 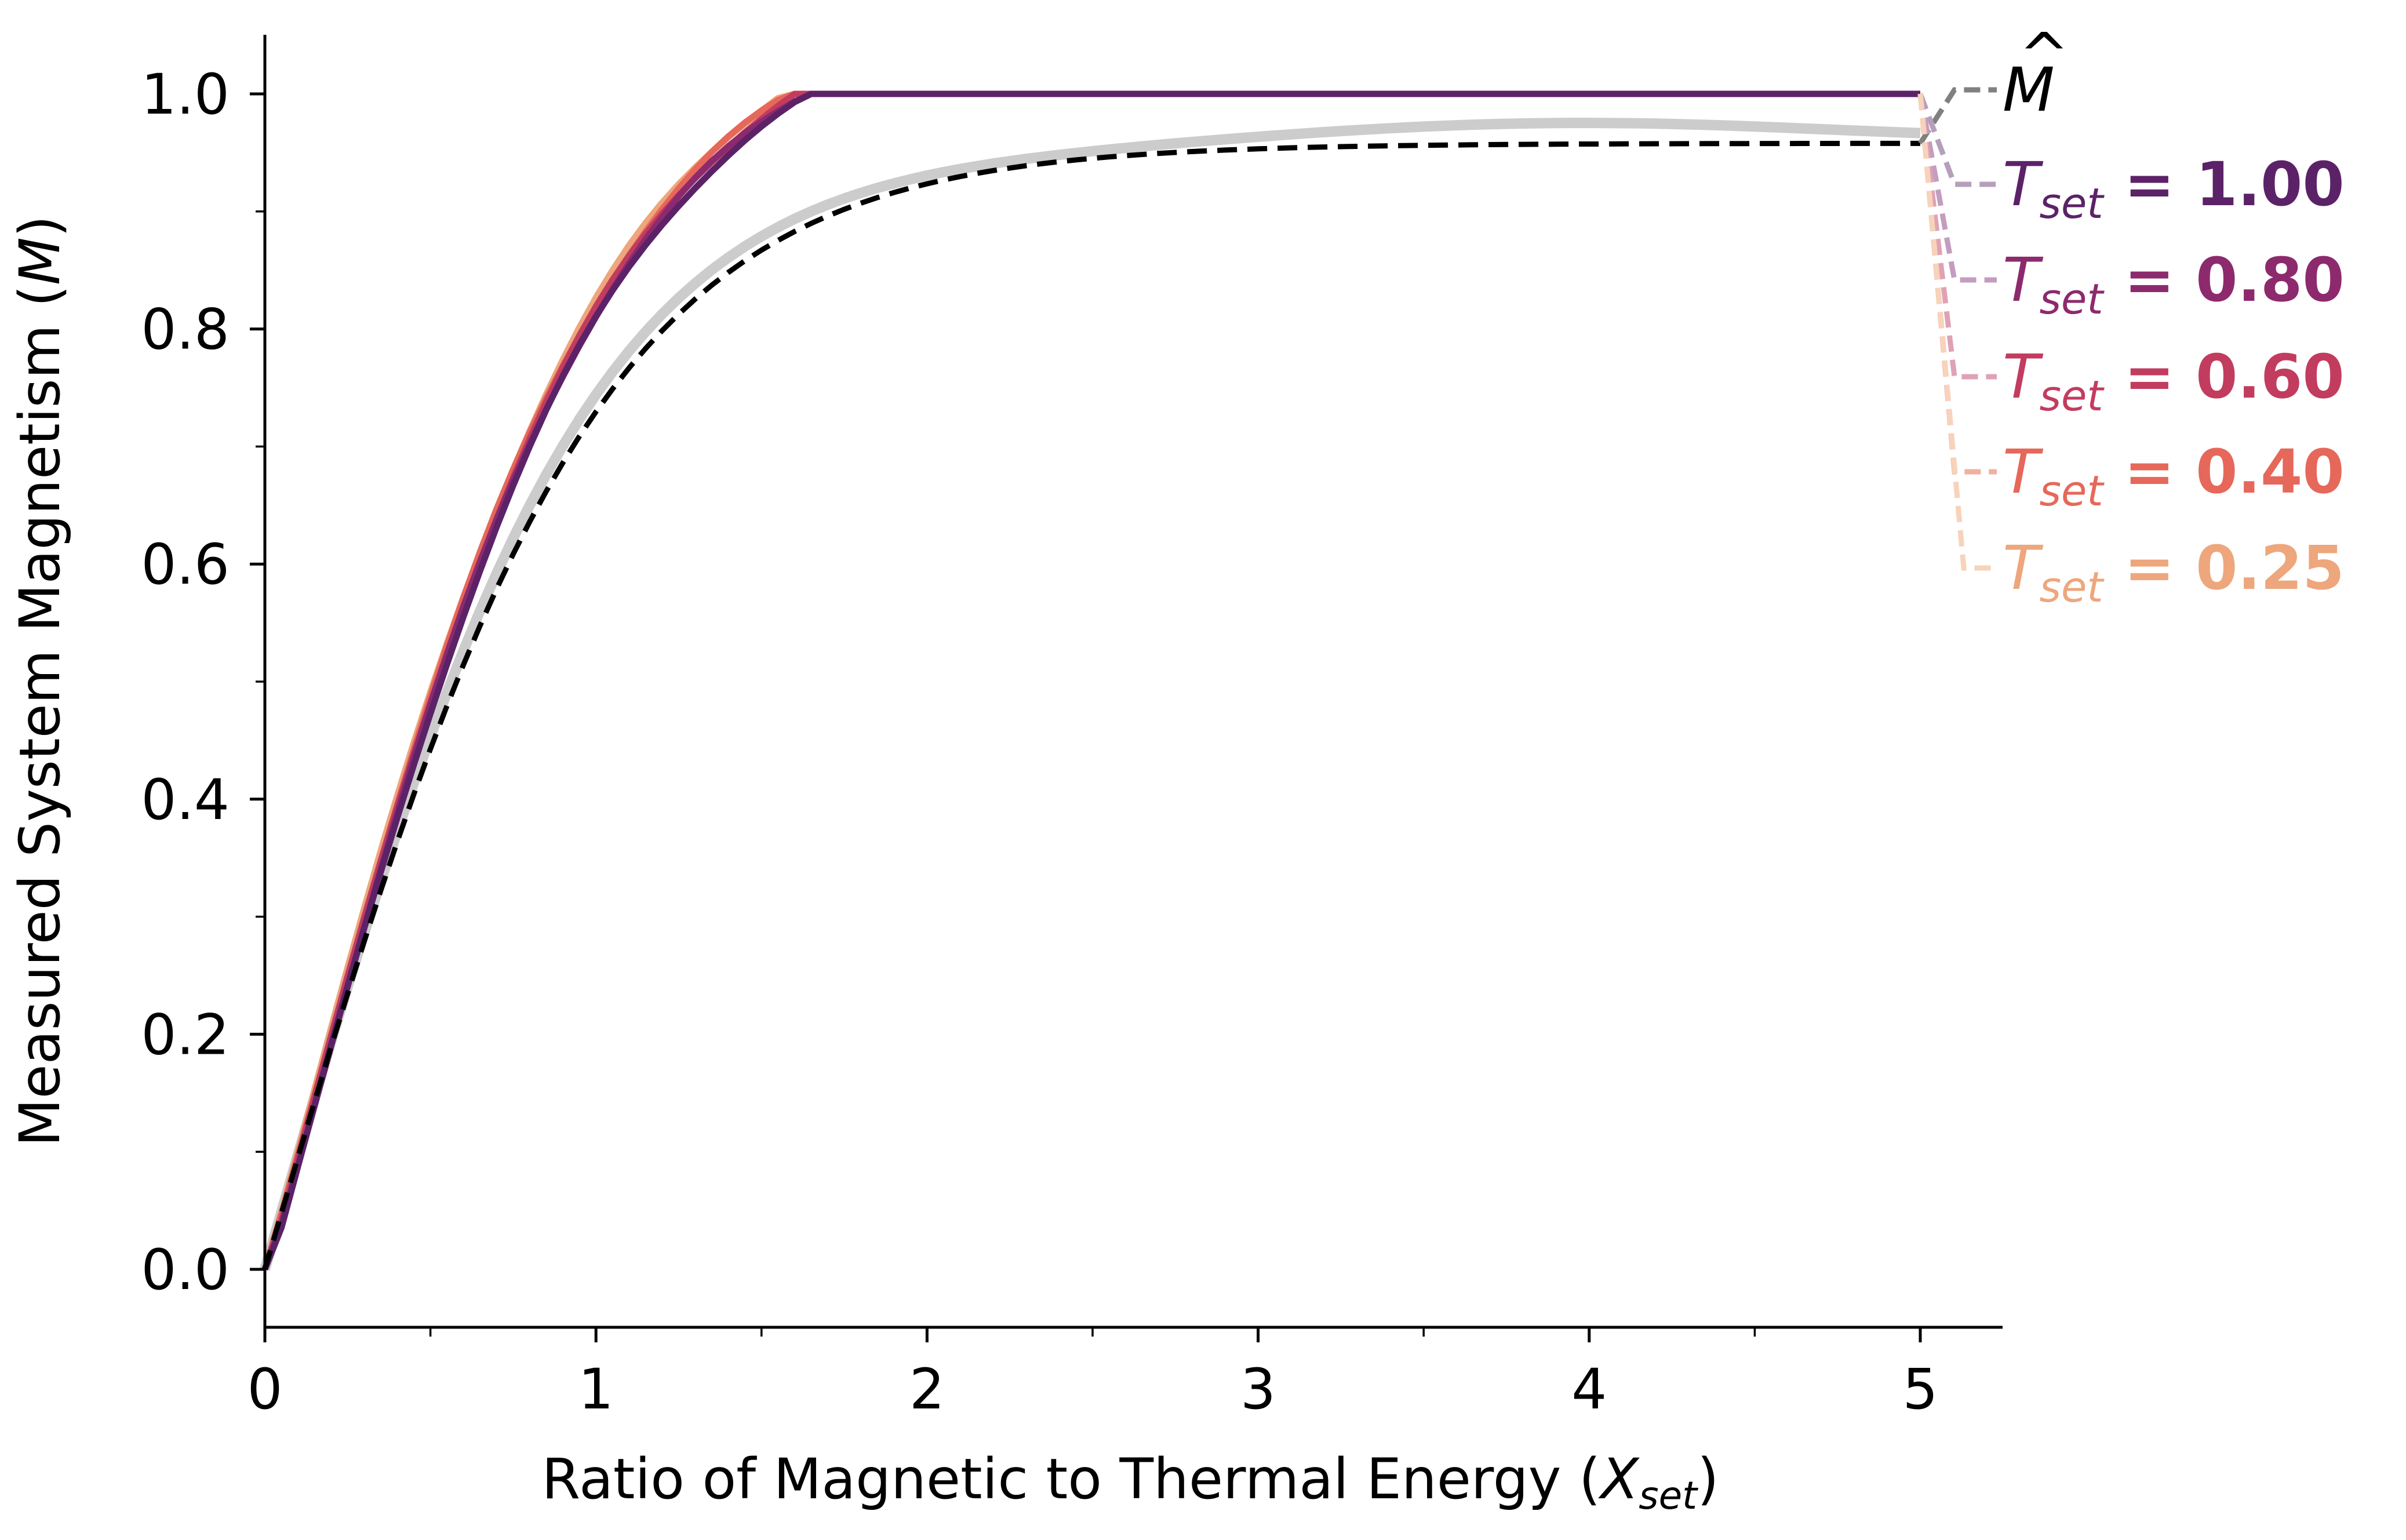 What do you see at coordinates (1589, 1389) in the screenshot?
I see `x-tick-label-4: 4` at bounding box center [1589, 1389].